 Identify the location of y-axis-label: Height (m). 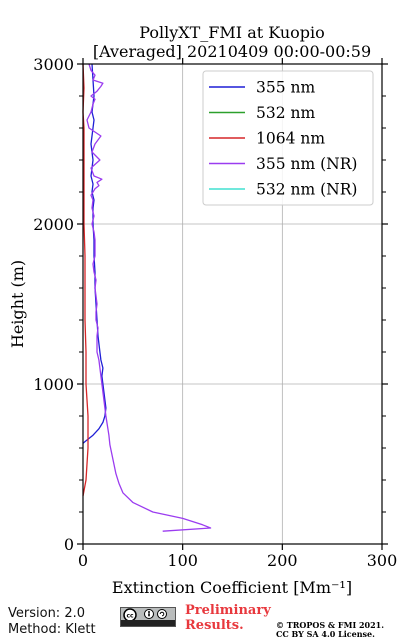
(17, 304).